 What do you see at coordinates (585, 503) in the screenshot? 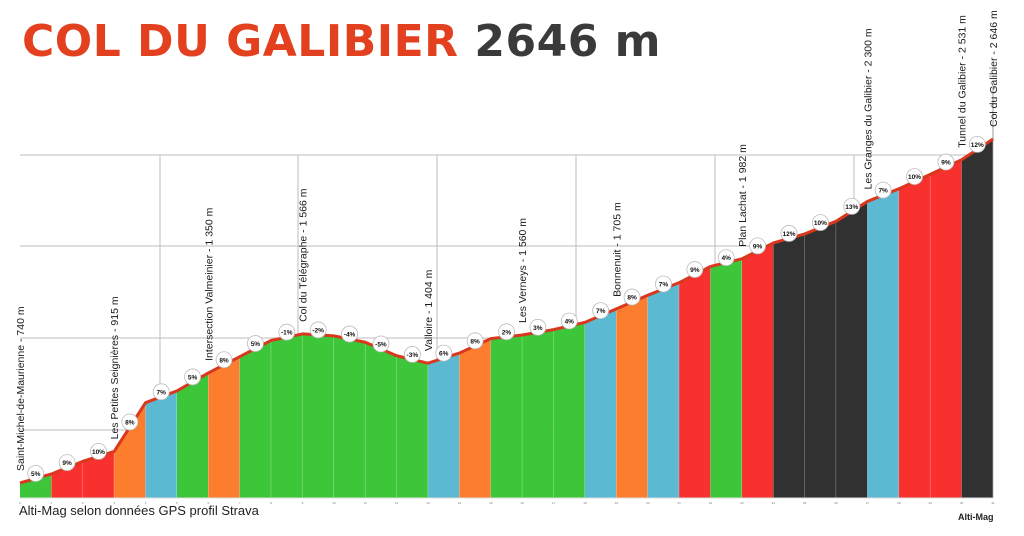
I see `x-tick-label: 18` at bounding box center [585, 503].